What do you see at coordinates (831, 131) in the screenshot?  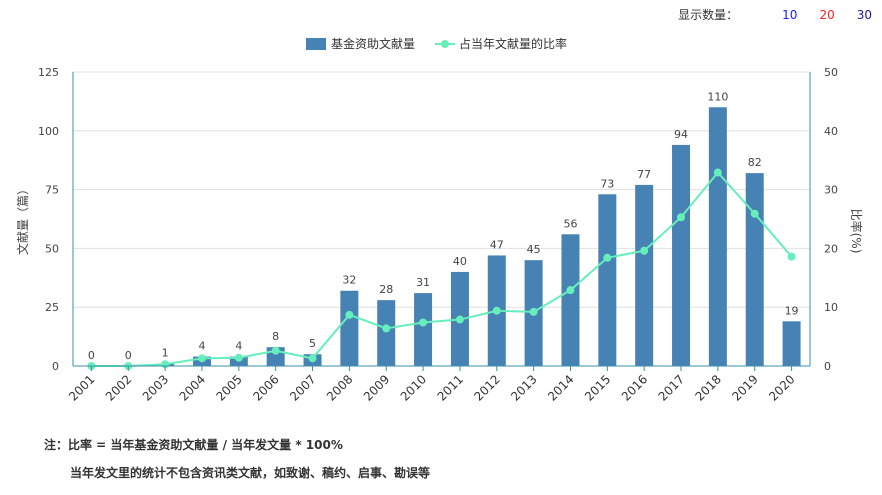 I see `y2-tick-label: 40` at bounding box center [831, 131].